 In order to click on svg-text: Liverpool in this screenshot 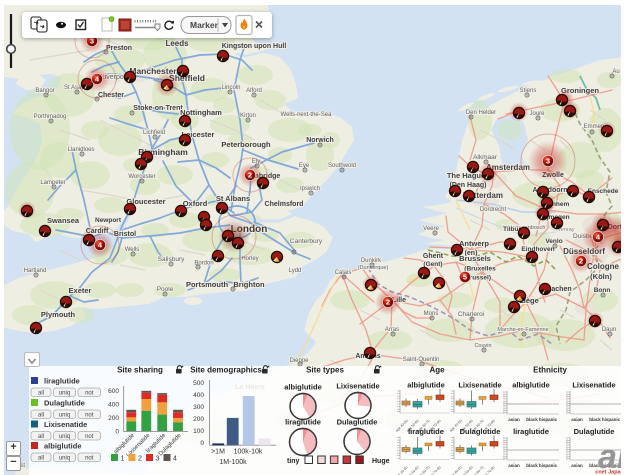, I will do `click(115, 77)`.